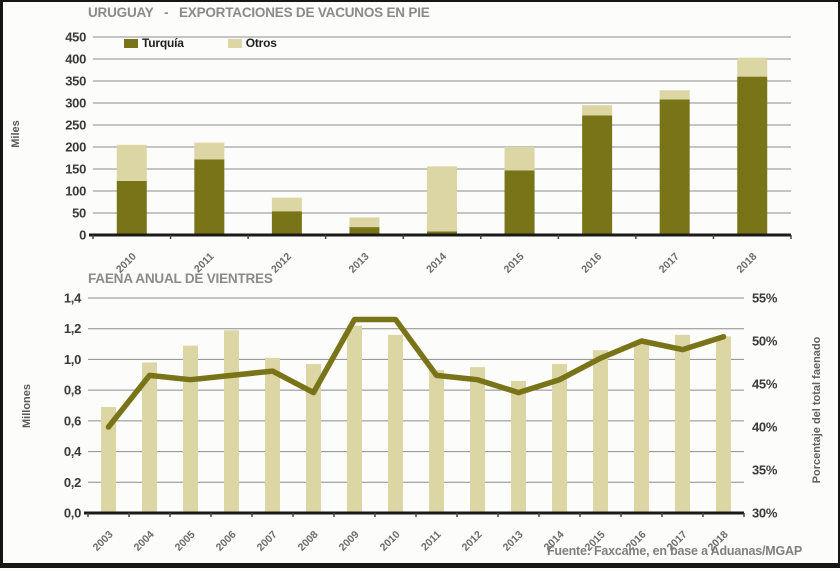  Describe the element at coordinates (180, 278) in the screenshot. I see `faena-chart-title: FAENA ANUAL DE VIENTRES` at that location.